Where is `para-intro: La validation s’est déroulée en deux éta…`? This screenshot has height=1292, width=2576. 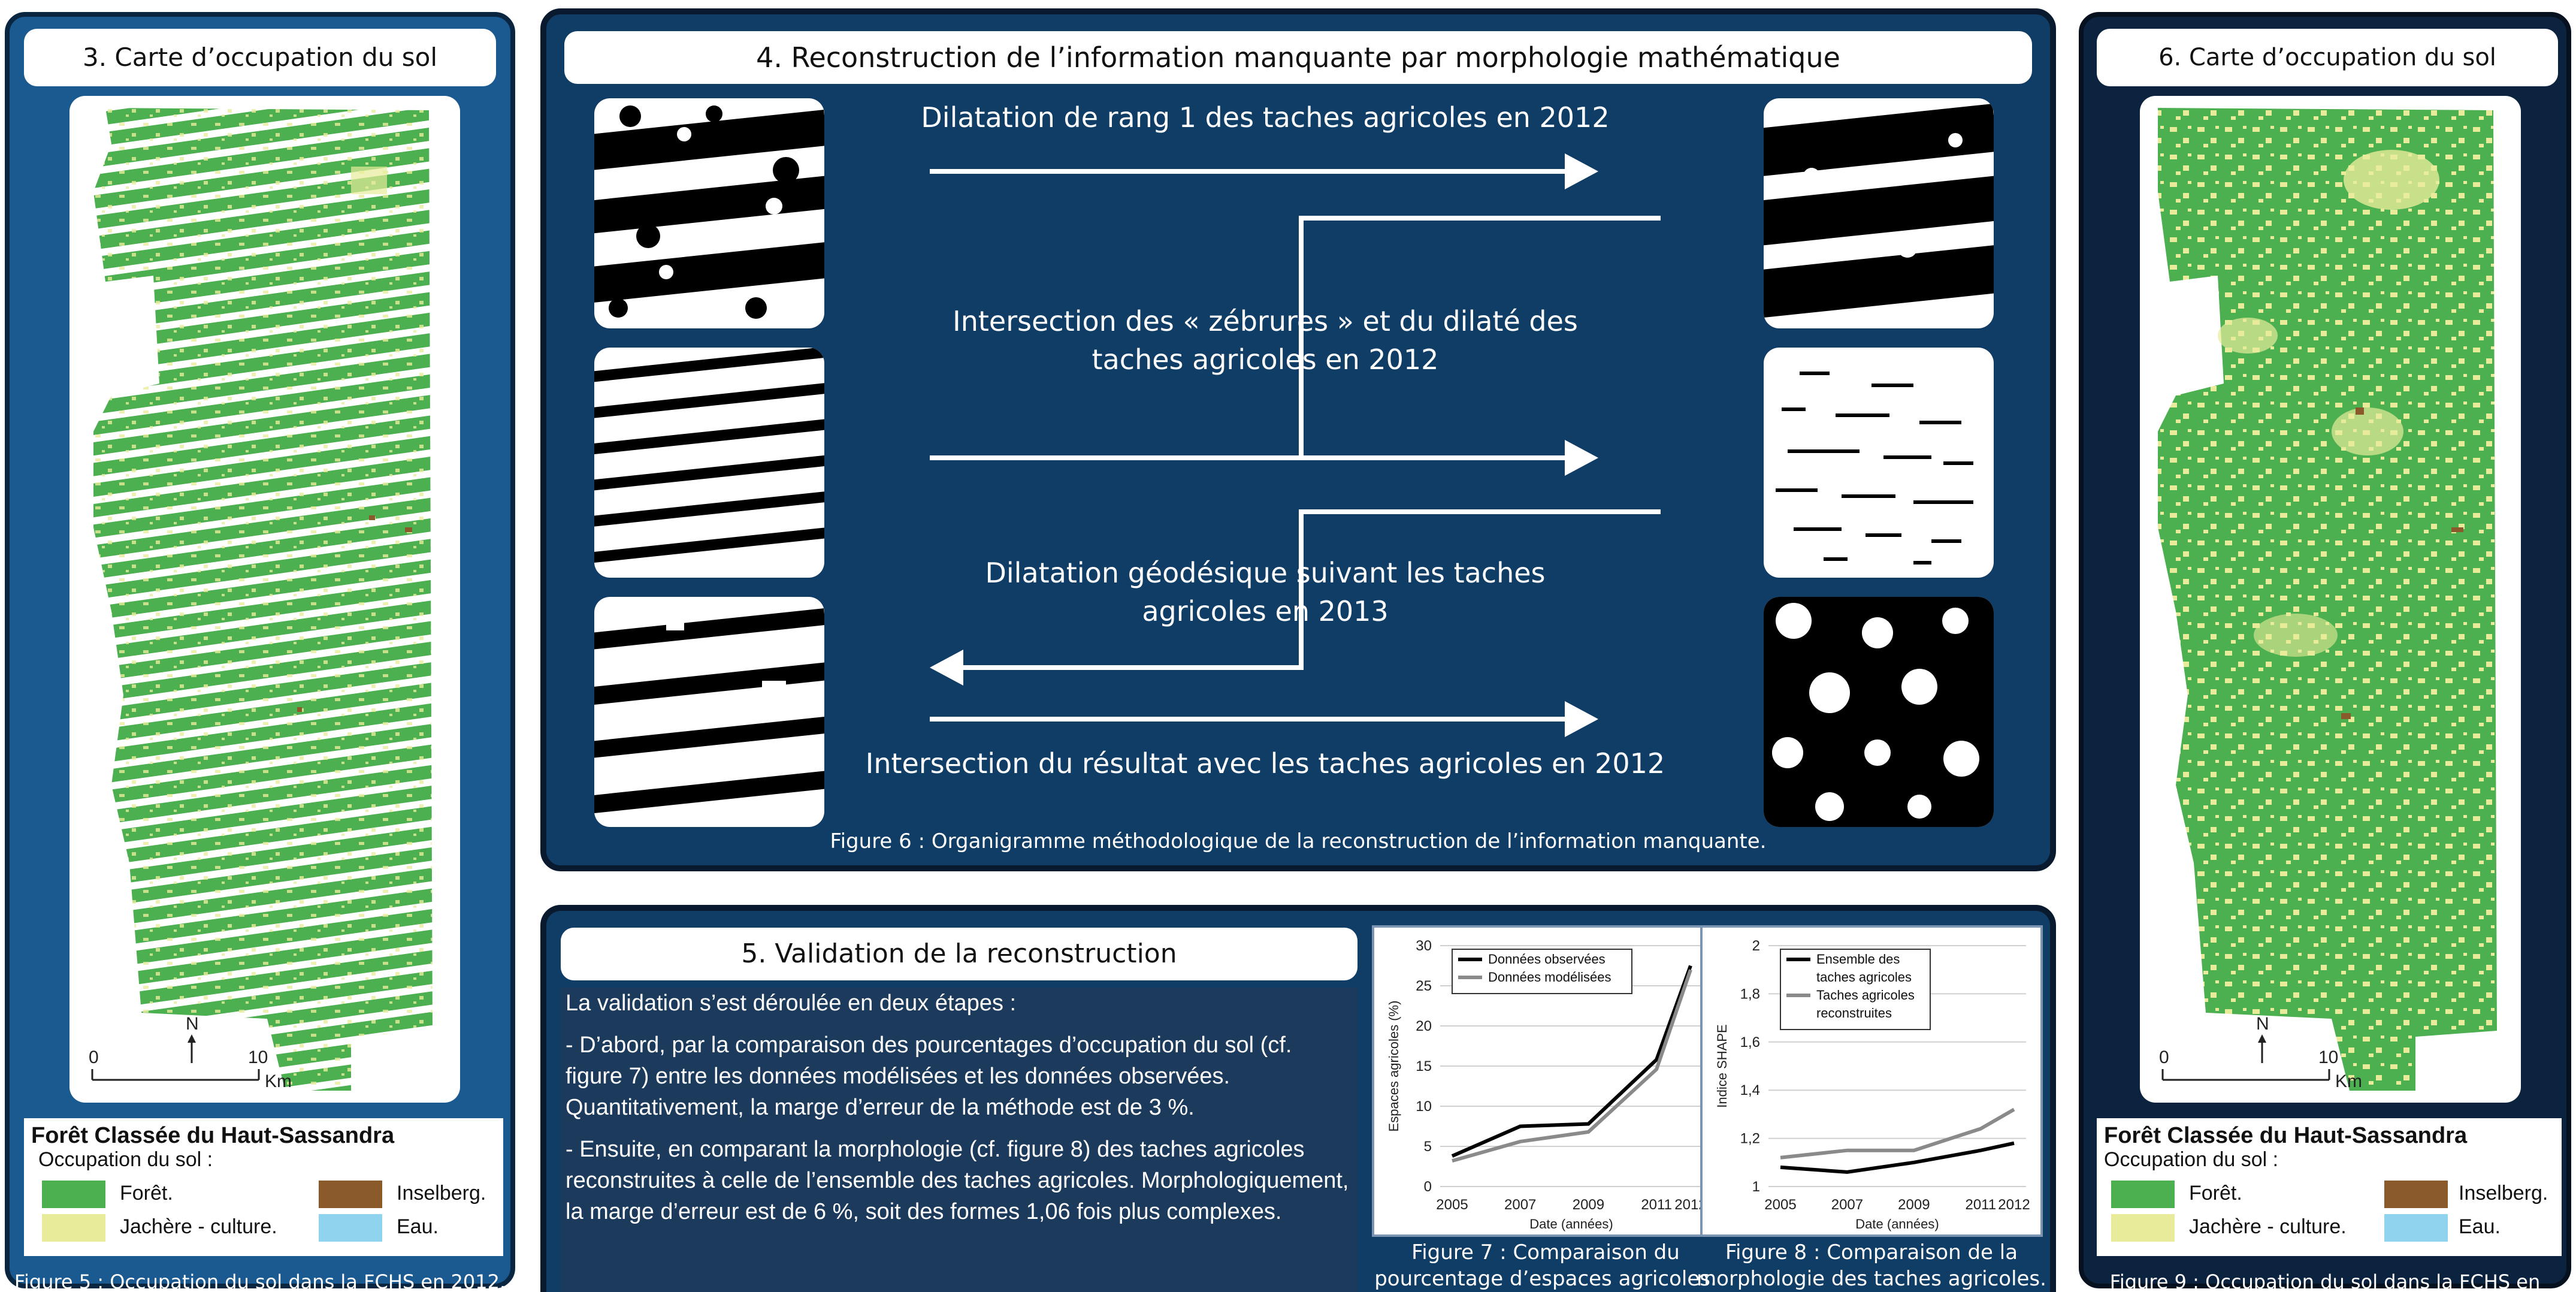 para-intro: La validation s’est déroulée en deux éta… is located at coordinates (791, 1003).